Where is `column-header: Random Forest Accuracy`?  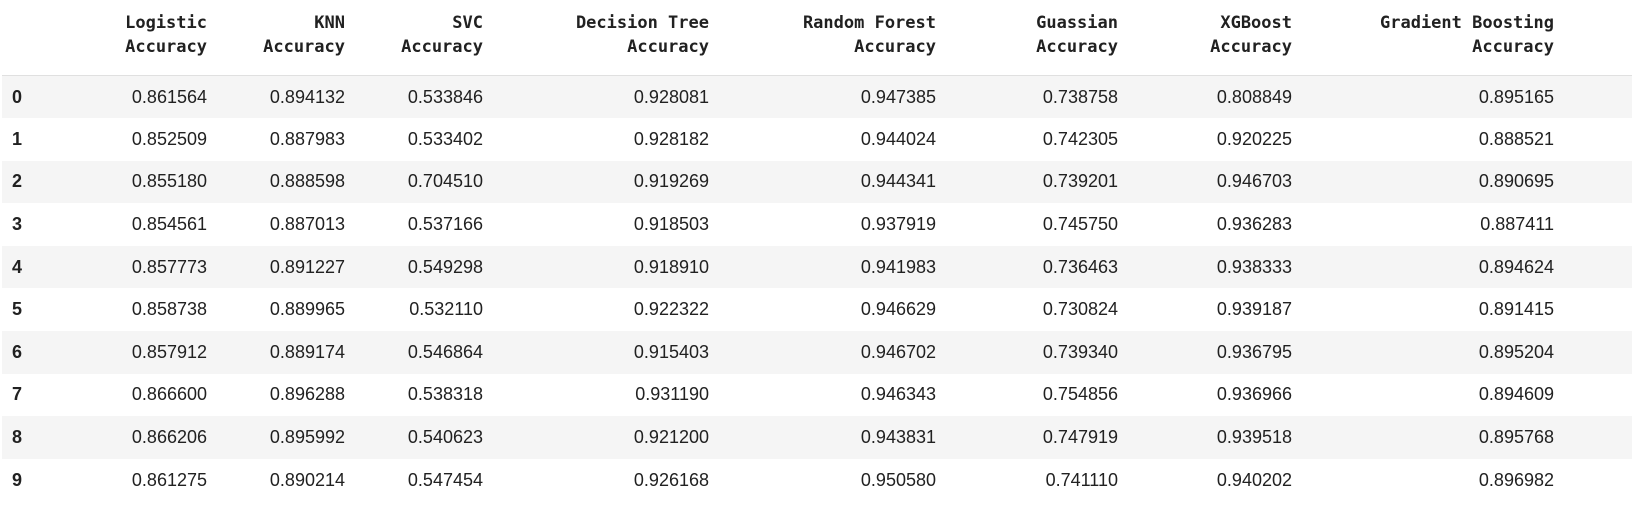
column-header: Random Forest Accuracy is located at coordinates (830, 43).